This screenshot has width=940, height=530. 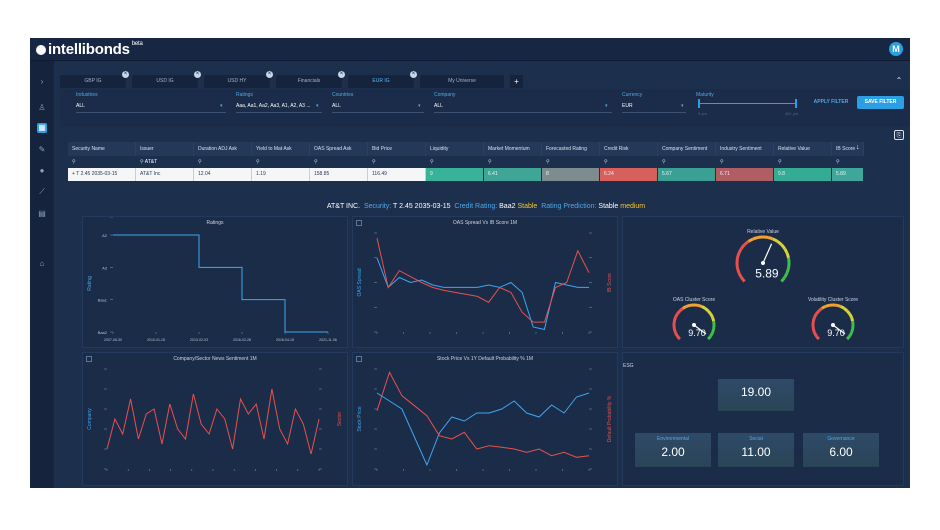 I want to click on company-select: ALL, so click(x=438, y=106).